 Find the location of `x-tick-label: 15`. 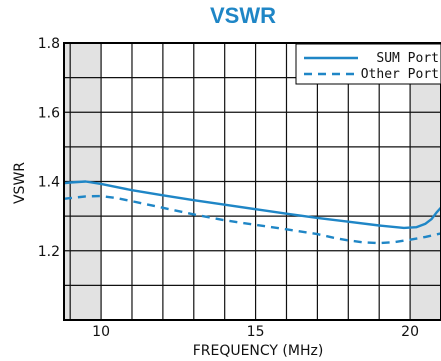

x-tick-label: 15 is located at coordinates (256, 332).